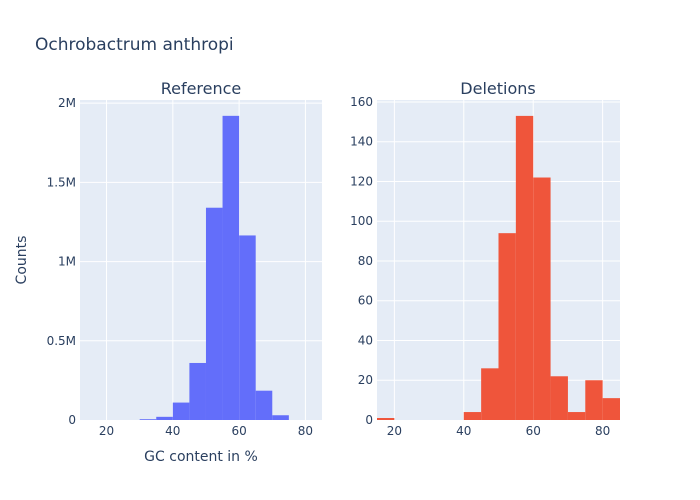  What do you see at coordinates (238, 431) in the screenshot?
I see `reference-x-tick-label: 60` at bounding box center [238, 431].